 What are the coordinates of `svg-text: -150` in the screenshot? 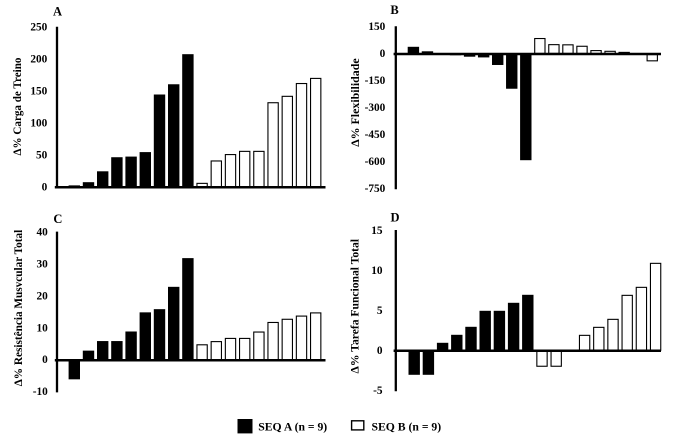 It's located at (375, 81).